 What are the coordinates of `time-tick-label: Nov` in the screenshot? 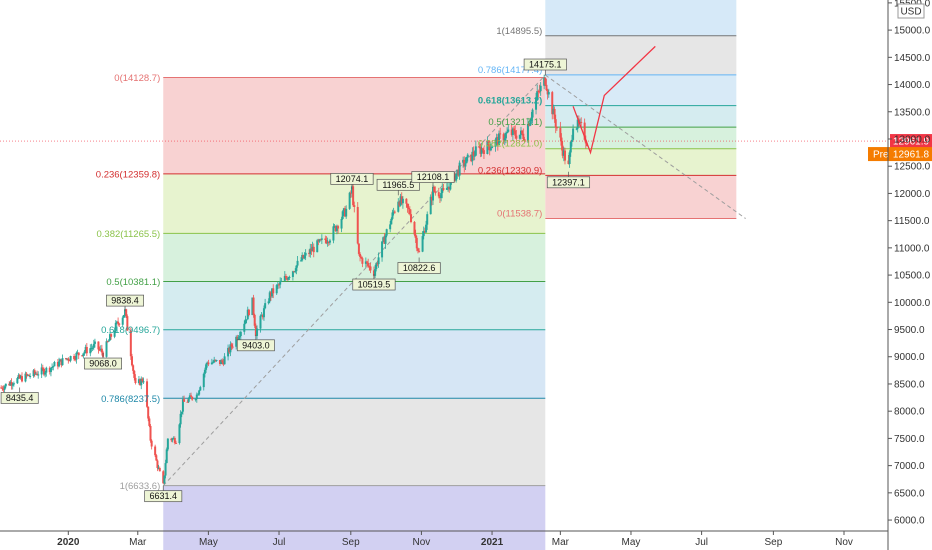 It's located at (844, 542).